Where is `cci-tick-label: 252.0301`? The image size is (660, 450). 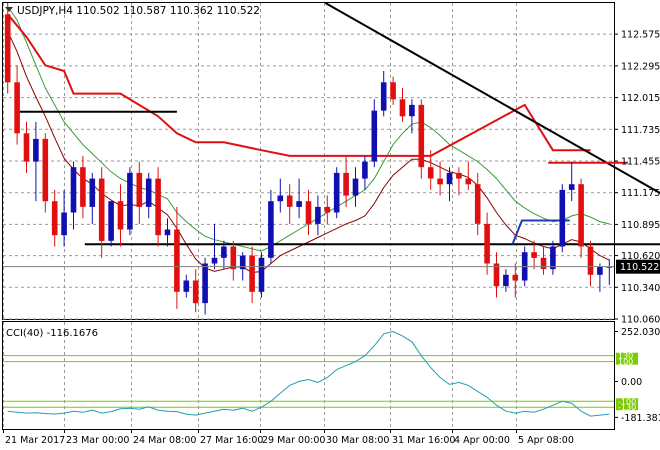 cci-tick-label: 252.0301 is located at coordinates (640, 332).